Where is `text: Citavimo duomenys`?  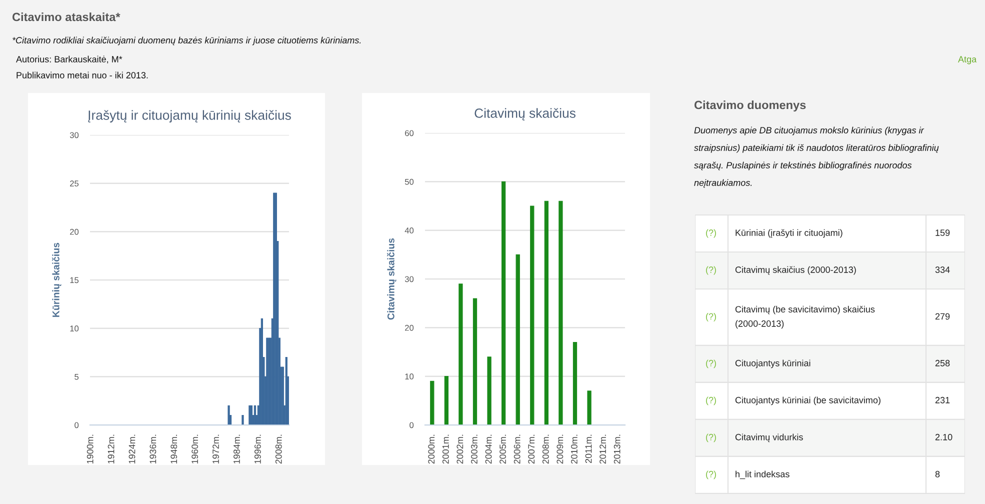 text: Citavimo duomenys is located at coordinates (750, 106).